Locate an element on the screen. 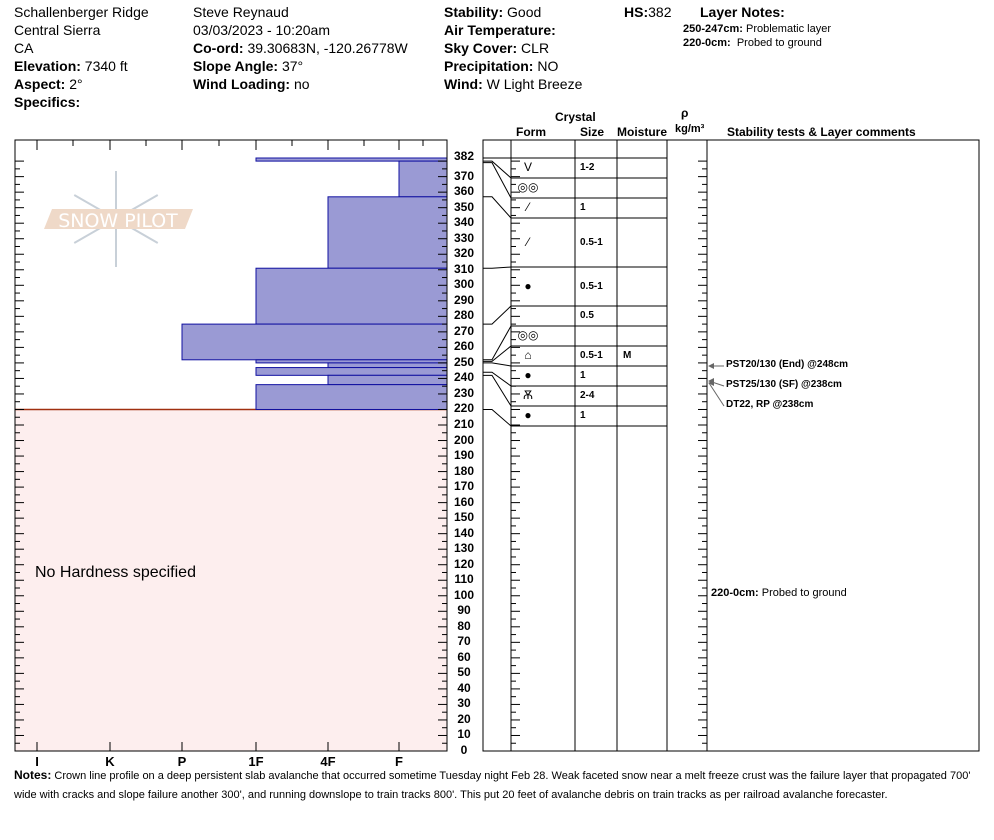  depth-label: 200 is located at coordinates (464, 439).